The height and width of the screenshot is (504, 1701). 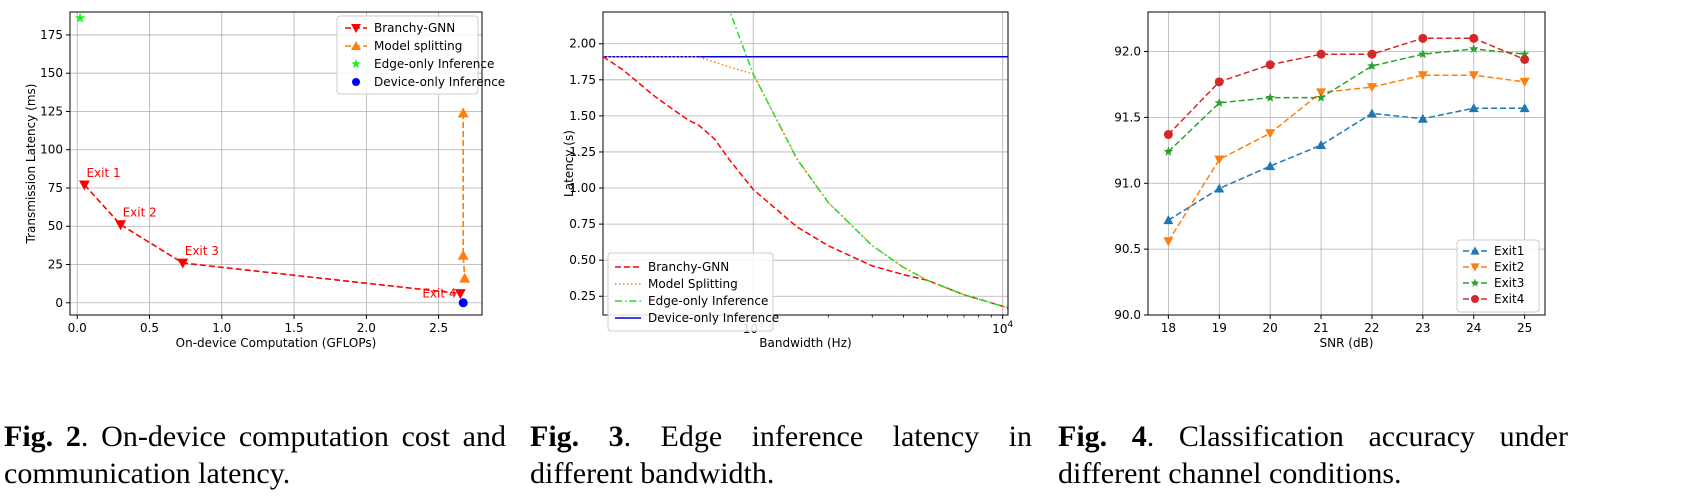 I want to click on x-tick-label: 1.0, so click(x=221, y=328).